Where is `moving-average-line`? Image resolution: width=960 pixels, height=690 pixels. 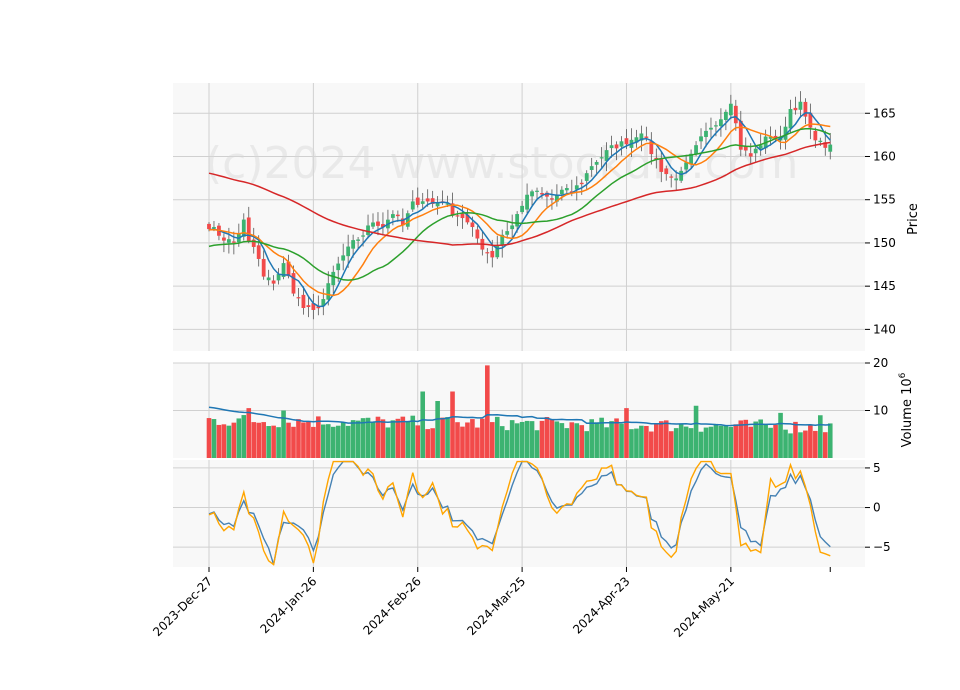 moving-average-line is located at coordinates (519, 194).